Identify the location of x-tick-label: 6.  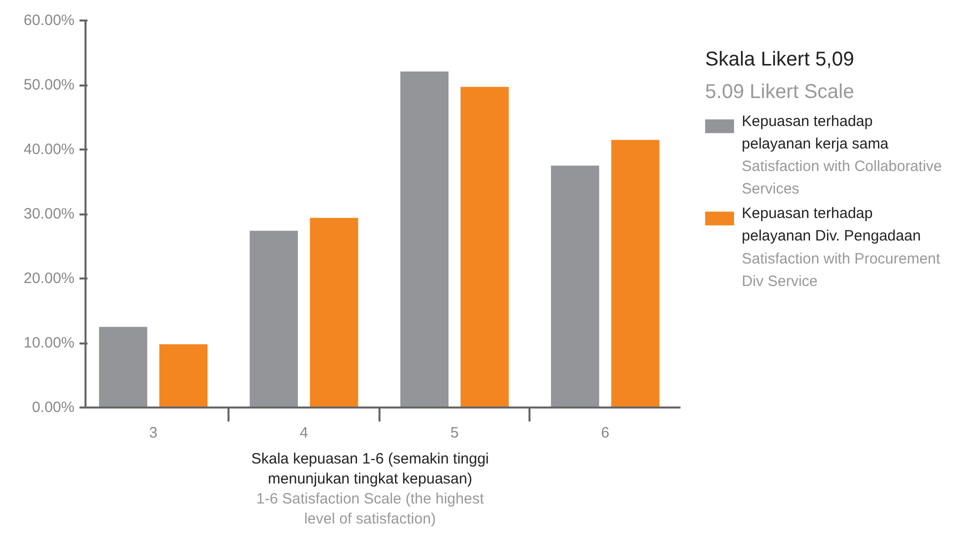
(605, 433).